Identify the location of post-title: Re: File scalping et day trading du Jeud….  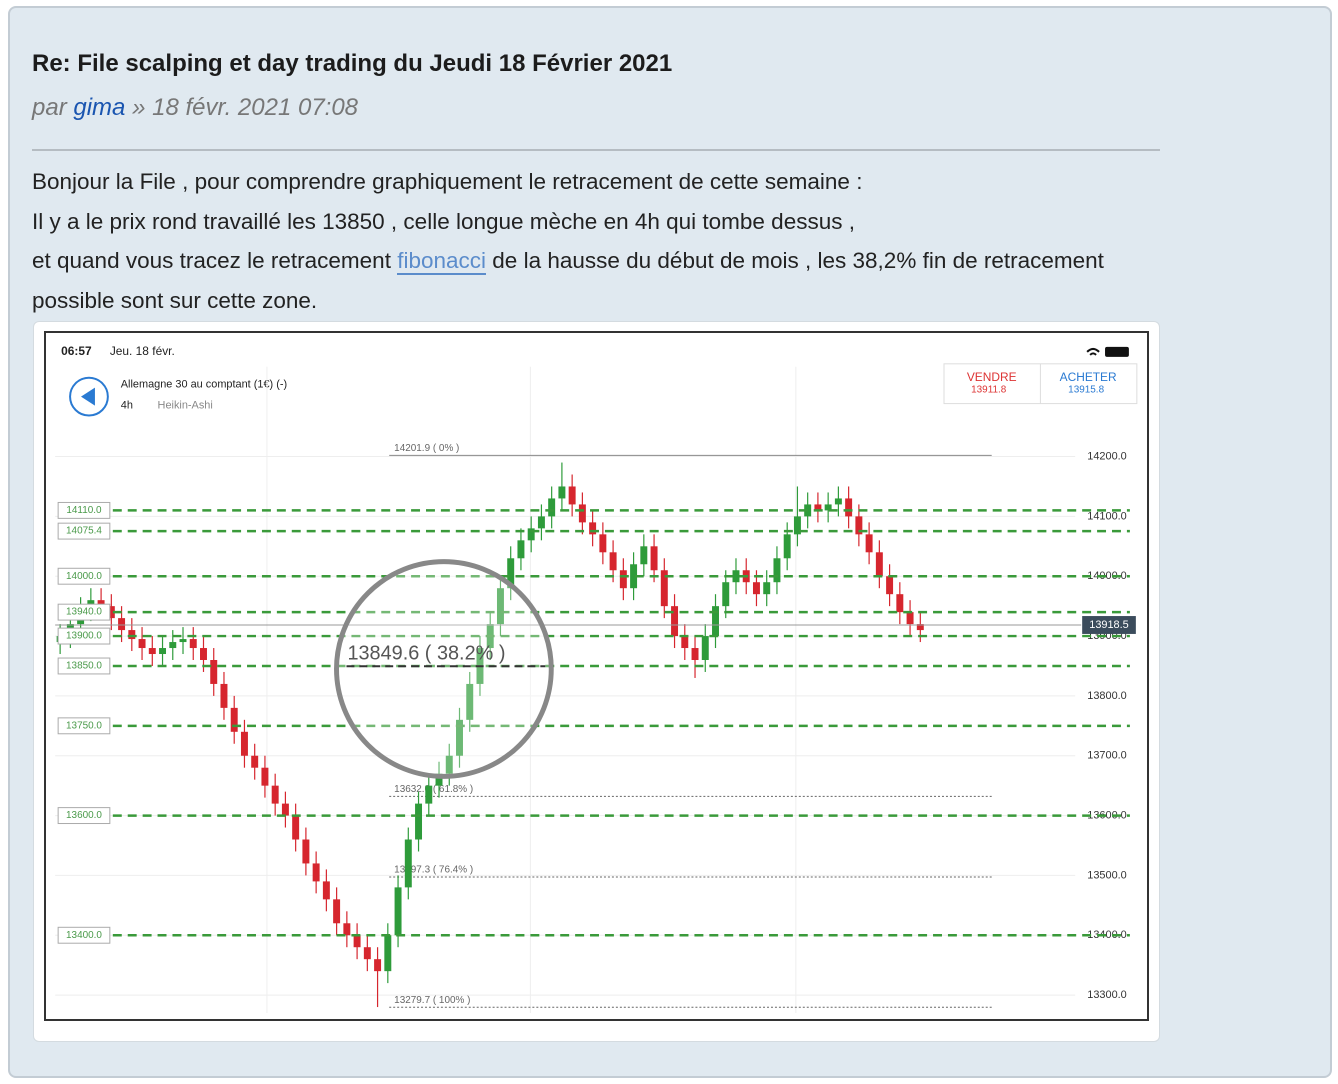
(352, 63).